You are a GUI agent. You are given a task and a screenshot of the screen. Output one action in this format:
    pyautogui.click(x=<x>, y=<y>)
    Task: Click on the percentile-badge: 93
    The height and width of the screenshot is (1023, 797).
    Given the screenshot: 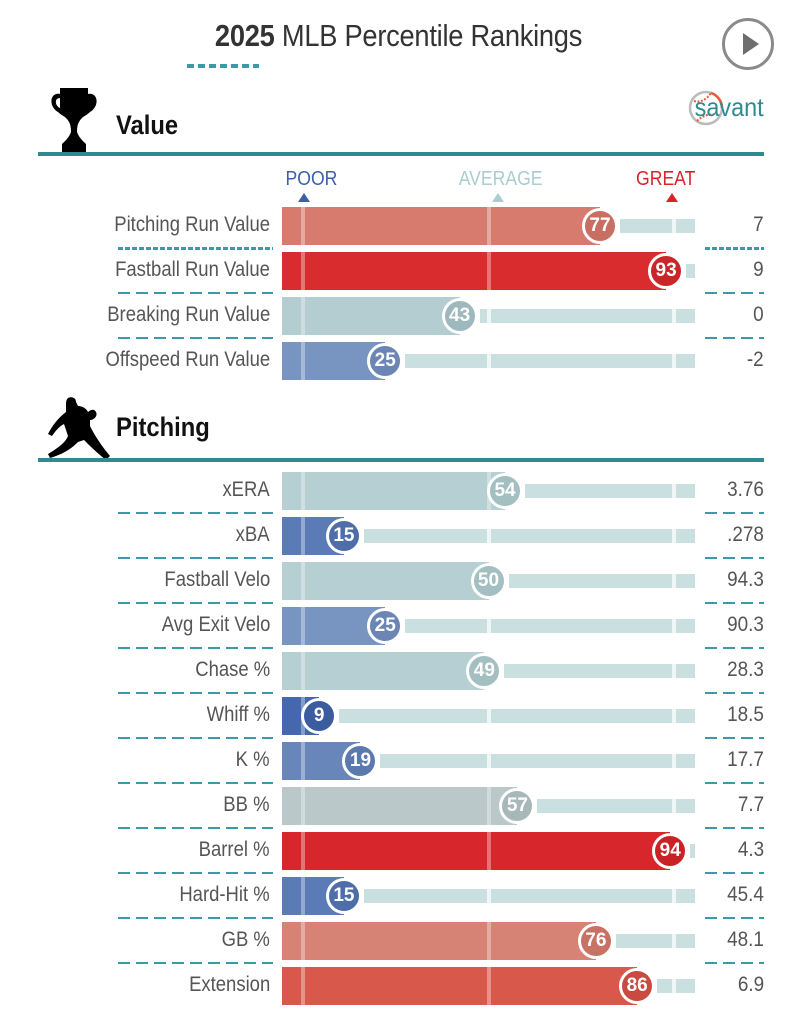 What is the action you would take?
    pyautogui.click(x=666, y=271)
    